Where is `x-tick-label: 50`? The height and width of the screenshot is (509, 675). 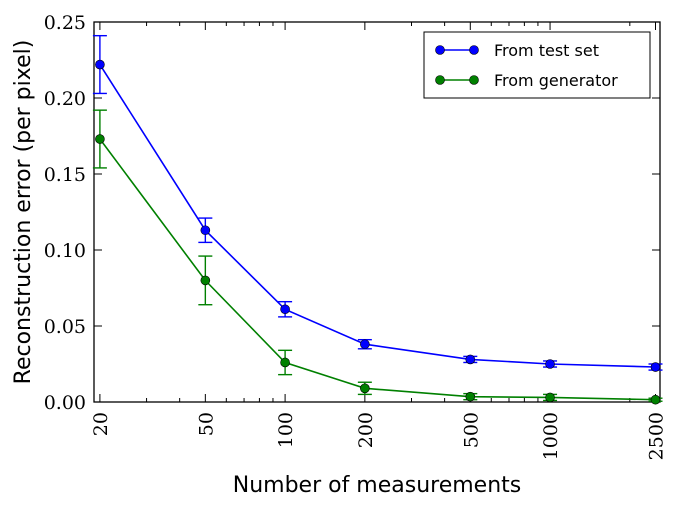
x-tick-label: 50 is located at coordinates (206, 424).